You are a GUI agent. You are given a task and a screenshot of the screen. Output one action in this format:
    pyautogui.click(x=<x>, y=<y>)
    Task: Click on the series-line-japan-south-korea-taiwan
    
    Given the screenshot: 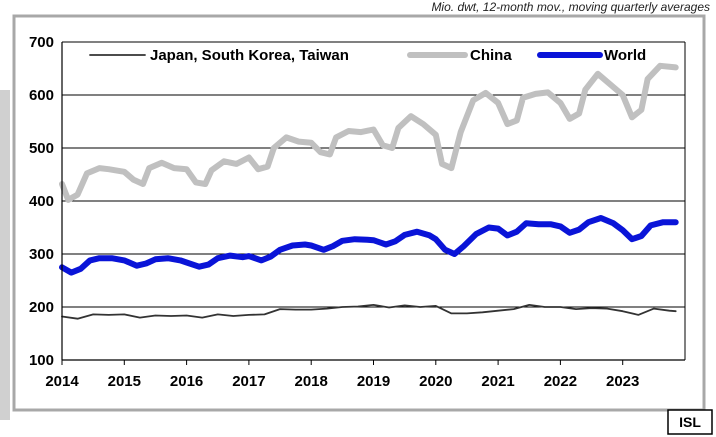 What is the action you would take?
    pyautogui.click(x=369, y=312)
    